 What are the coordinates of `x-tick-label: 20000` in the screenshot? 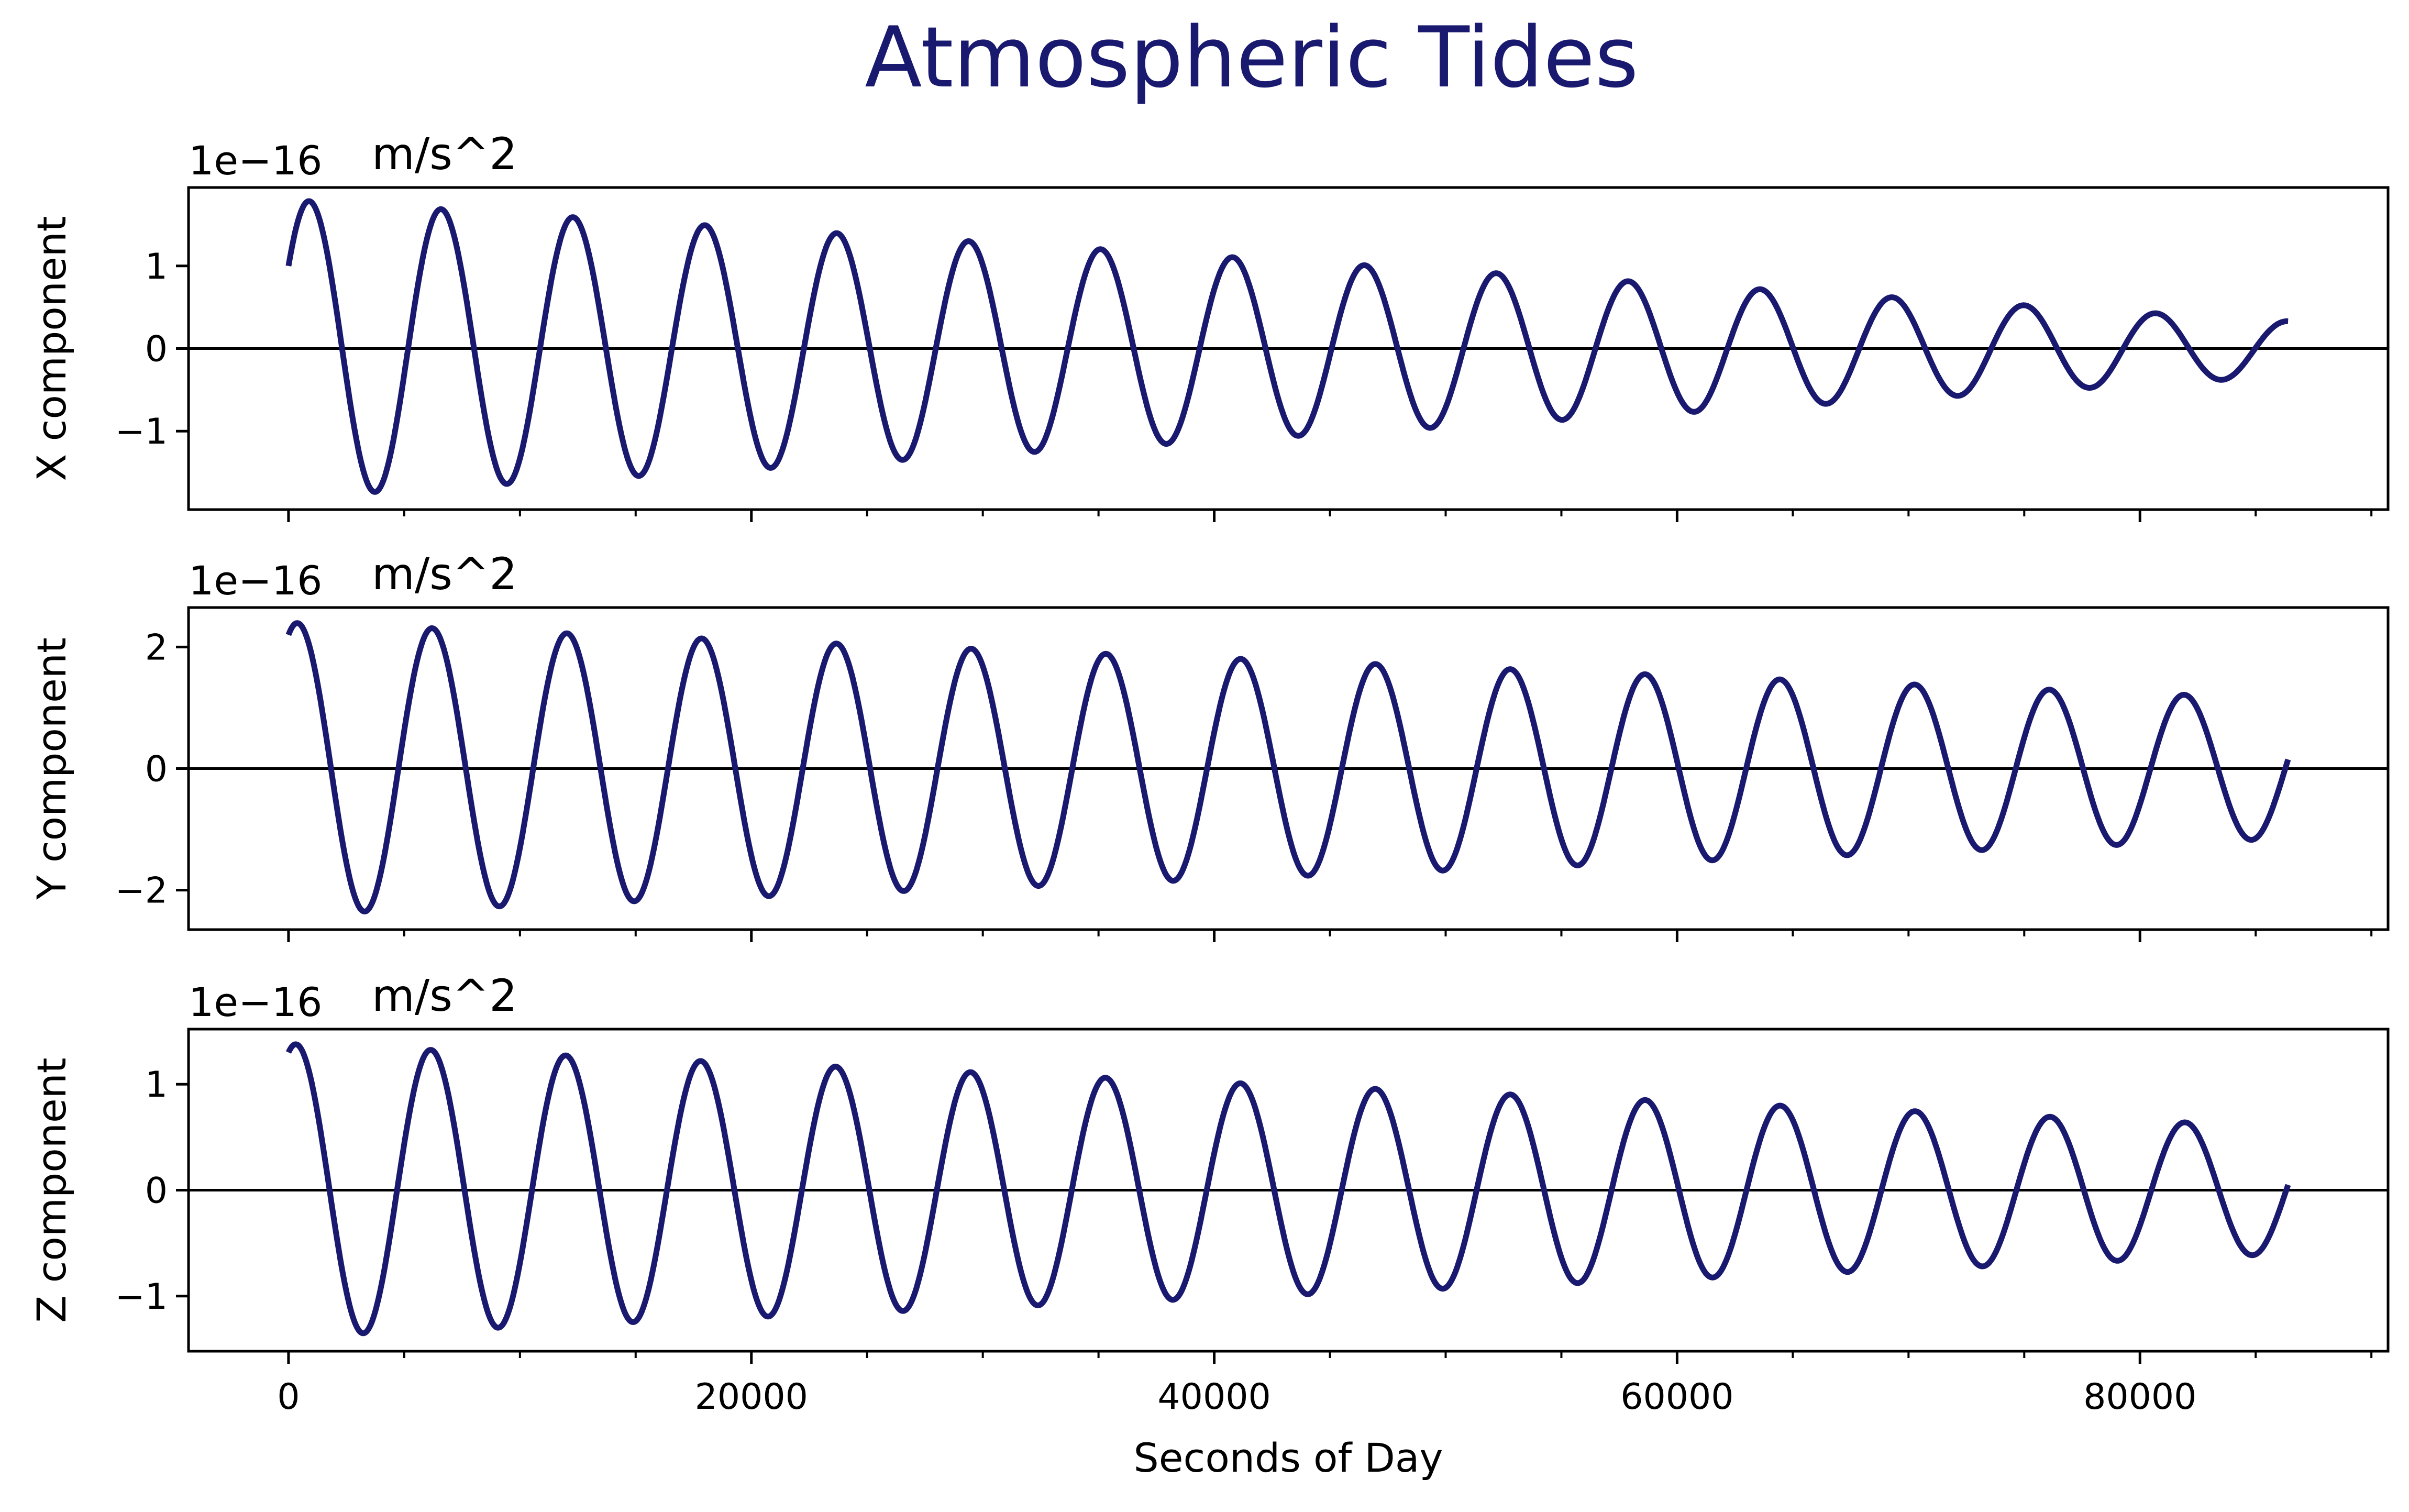 It's located at (751, 1397).